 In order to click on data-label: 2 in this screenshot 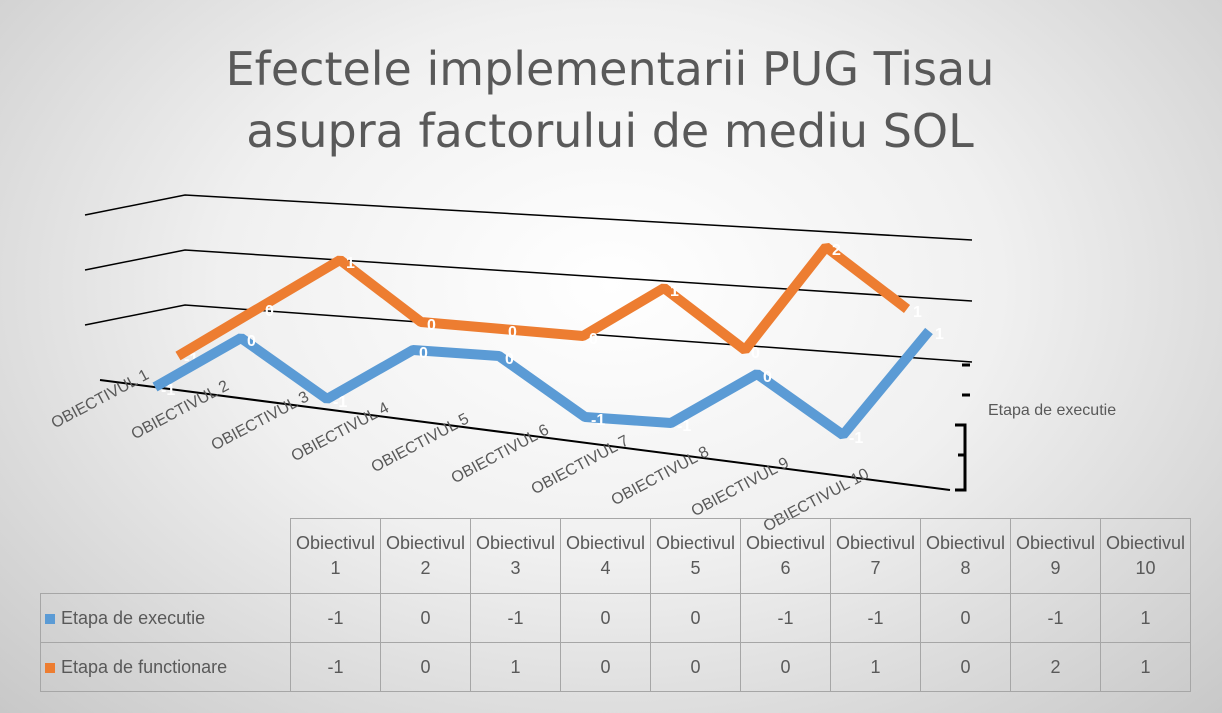, I will do `click(836, 250)`.